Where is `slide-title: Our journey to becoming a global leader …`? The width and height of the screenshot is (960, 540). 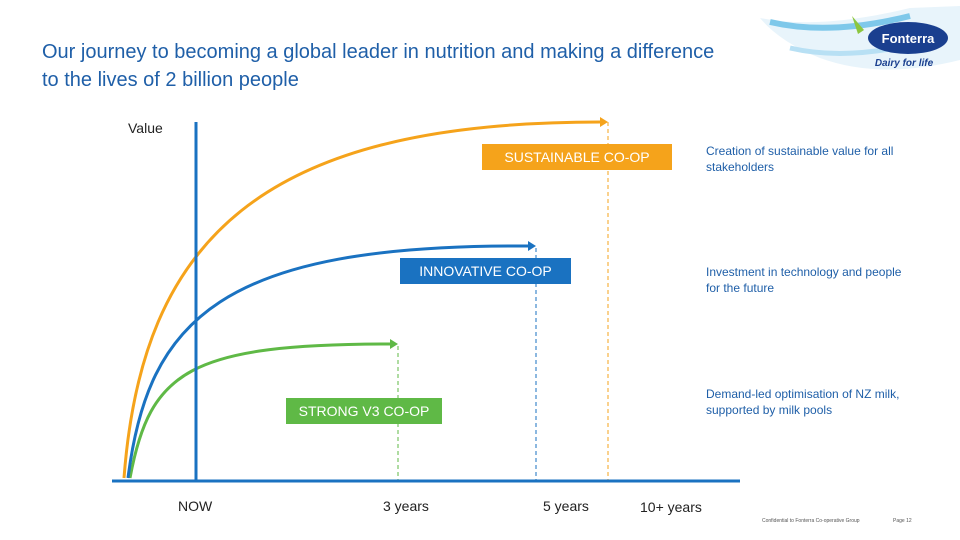
slide-title: Our journey to becoming a global leader … is located at coordinates (437, 66).